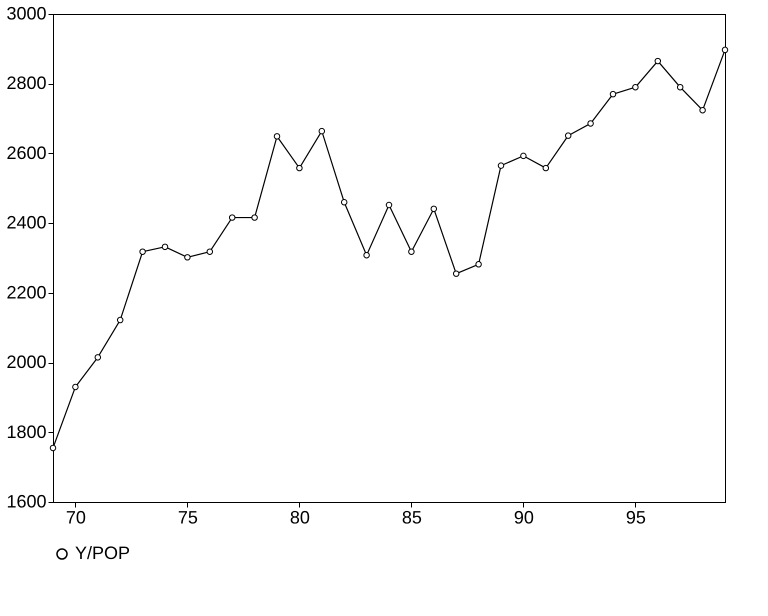 The width and height of the screenshot is (768, 616). Describe the element at coordinates (26, 502) in the screenshot. I see `y-tick-label: 1600` at that location.